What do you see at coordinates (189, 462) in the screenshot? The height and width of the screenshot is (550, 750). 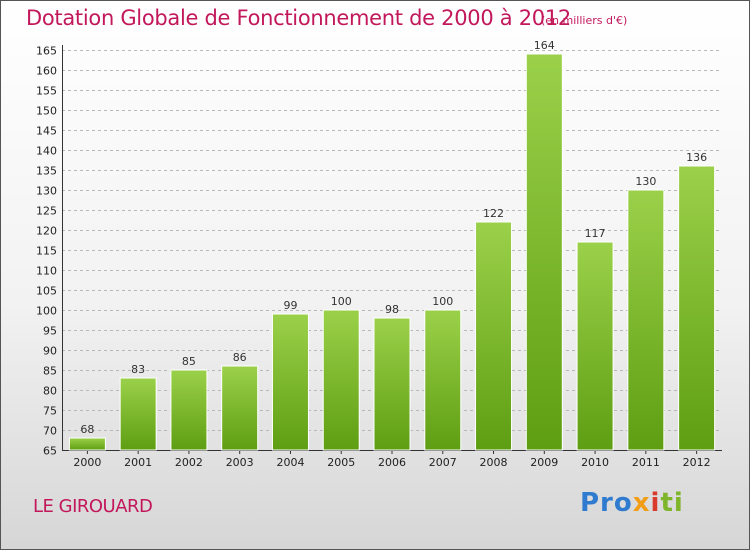 I see `x-tick-label: 2002` at bounding box center [189, 462].